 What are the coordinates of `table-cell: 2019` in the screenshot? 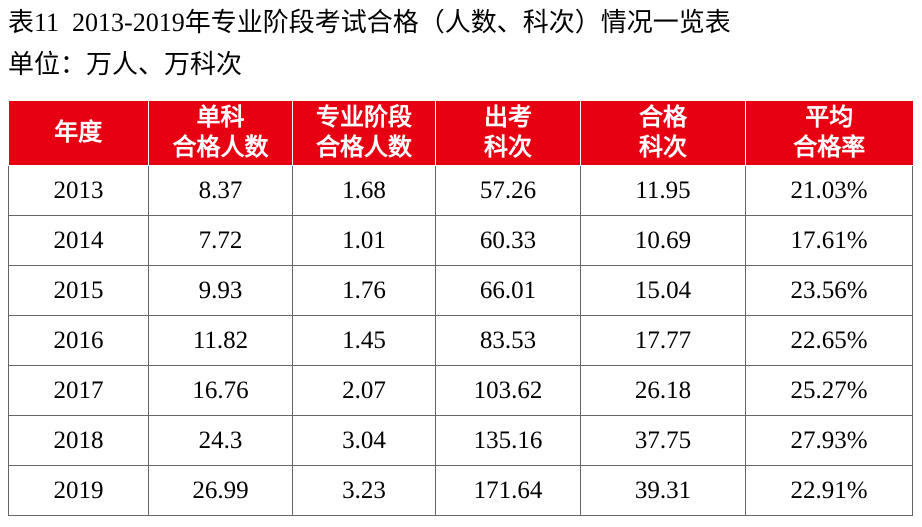 It's located at (78, 490).